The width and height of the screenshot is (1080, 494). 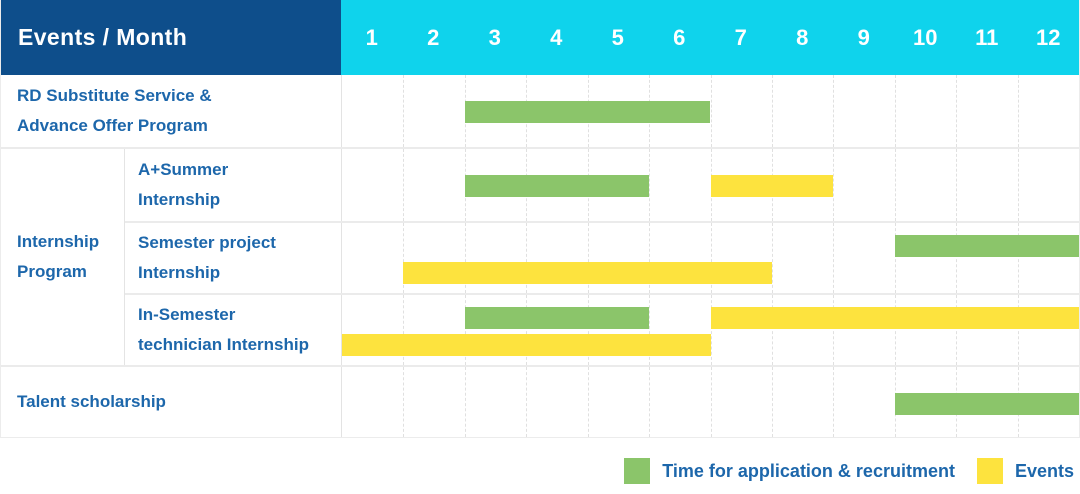 I want to click on events-swatch, so click(x=989, y=471).